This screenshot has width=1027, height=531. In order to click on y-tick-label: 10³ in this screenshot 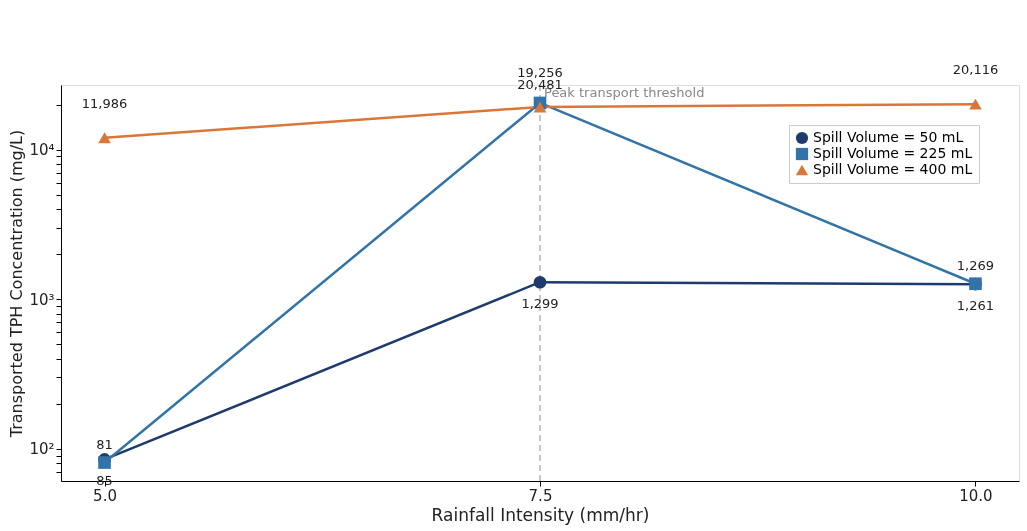, I will do `click(42, 299)`.